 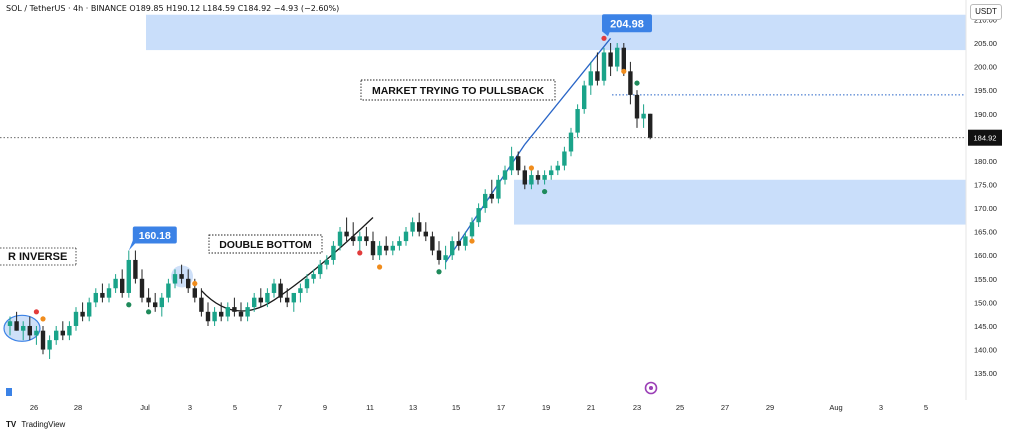 I want to click on high-callout-box, so click(x=627, y=23).